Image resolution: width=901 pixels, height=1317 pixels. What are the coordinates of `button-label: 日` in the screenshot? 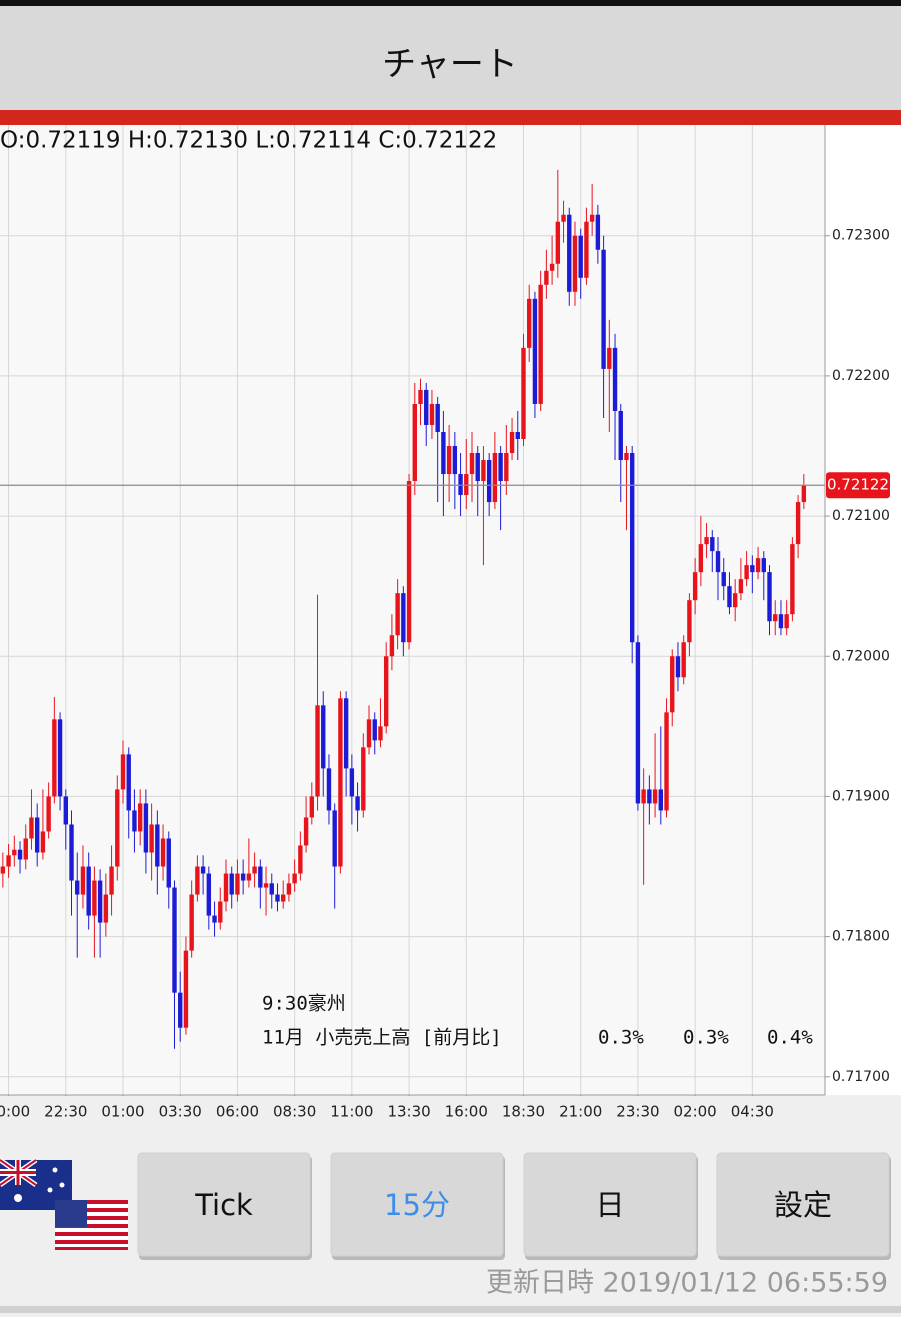 It's located at (609, 1205).